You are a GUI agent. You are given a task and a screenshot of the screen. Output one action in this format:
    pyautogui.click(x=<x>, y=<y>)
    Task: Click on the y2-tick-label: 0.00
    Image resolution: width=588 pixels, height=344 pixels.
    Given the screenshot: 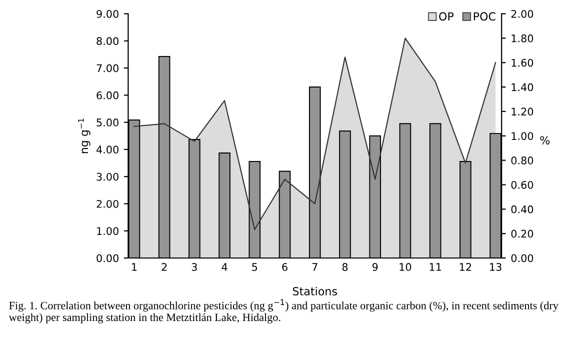 What is the action you would take?
    pyautogui.click(x=522, y=258)
    